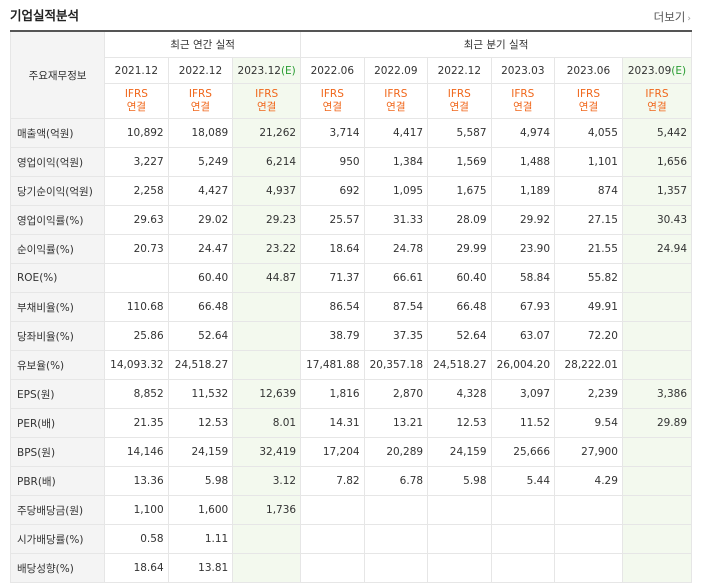  I want to click on estimate-mark: (E), so click(679, 70).